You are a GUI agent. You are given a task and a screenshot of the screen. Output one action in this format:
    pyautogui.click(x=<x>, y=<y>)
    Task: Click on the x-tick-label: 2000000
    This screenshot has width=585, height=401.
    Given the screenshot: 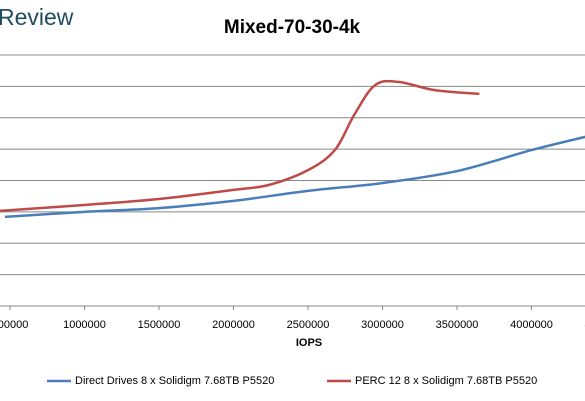 What is the action you would take?
    pyautogui.click(x=233, y=325)
    